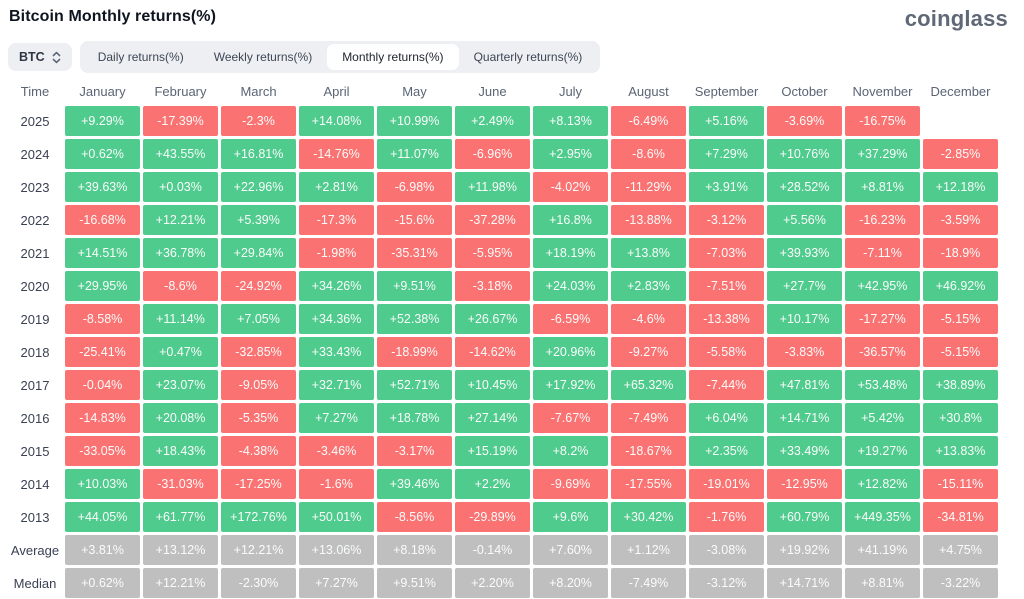  Describe the element at coordinates (35, 385) in the screenshot. I see `row-label-2017: 2017` at that location.